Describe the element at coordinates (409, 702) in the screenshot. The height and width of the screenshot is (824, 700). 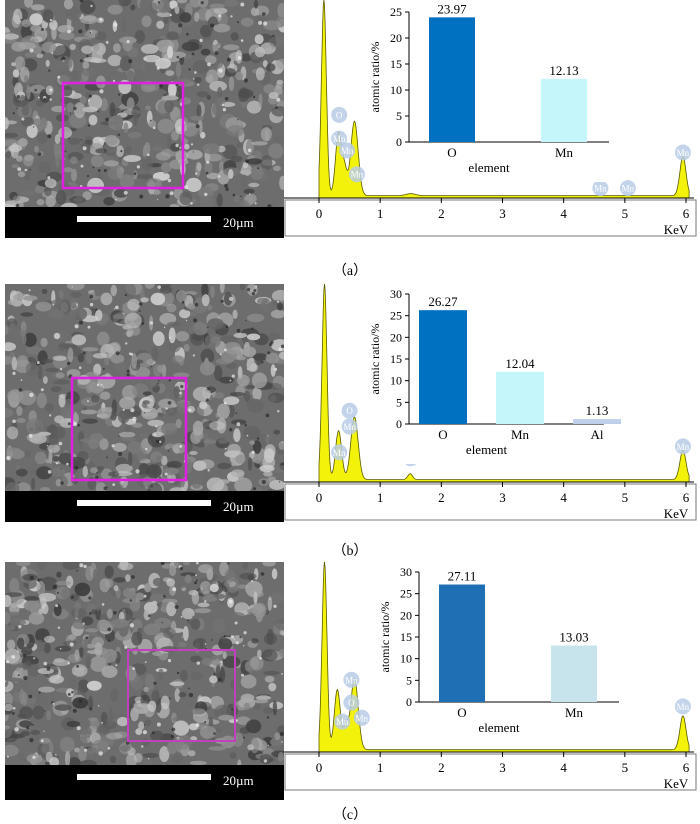
I see `inset-y-tick-label: 0` at that location.